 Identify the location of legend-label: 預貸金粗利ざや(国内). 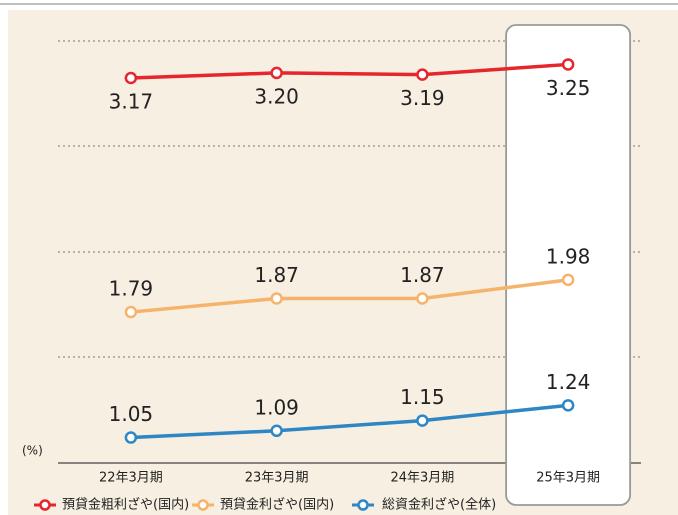
(125, 505).